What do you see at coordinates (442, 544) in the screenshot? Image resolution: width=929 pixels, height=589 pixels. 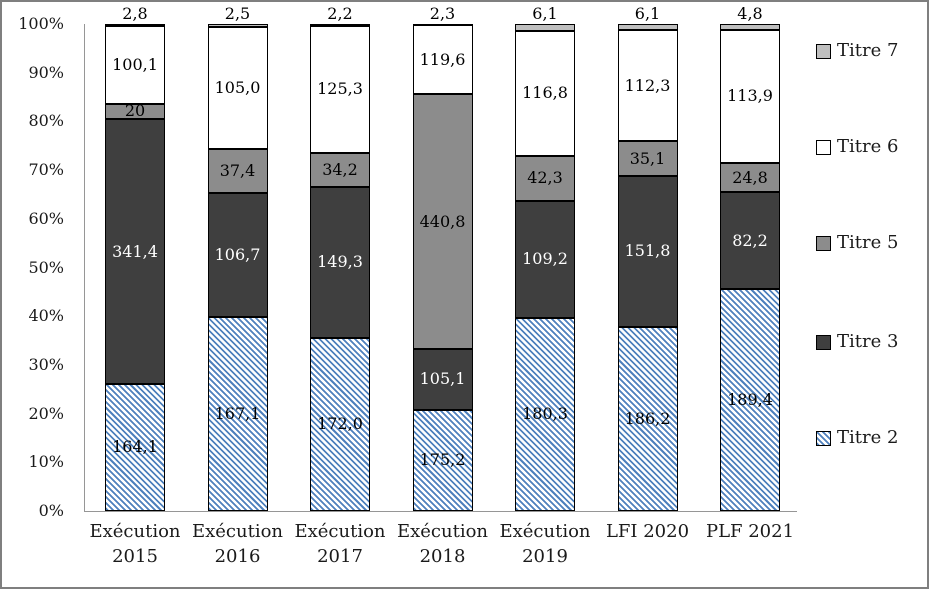 I see `x-axis-category-label: Exécution 2018` at bounding box center [442, 544].